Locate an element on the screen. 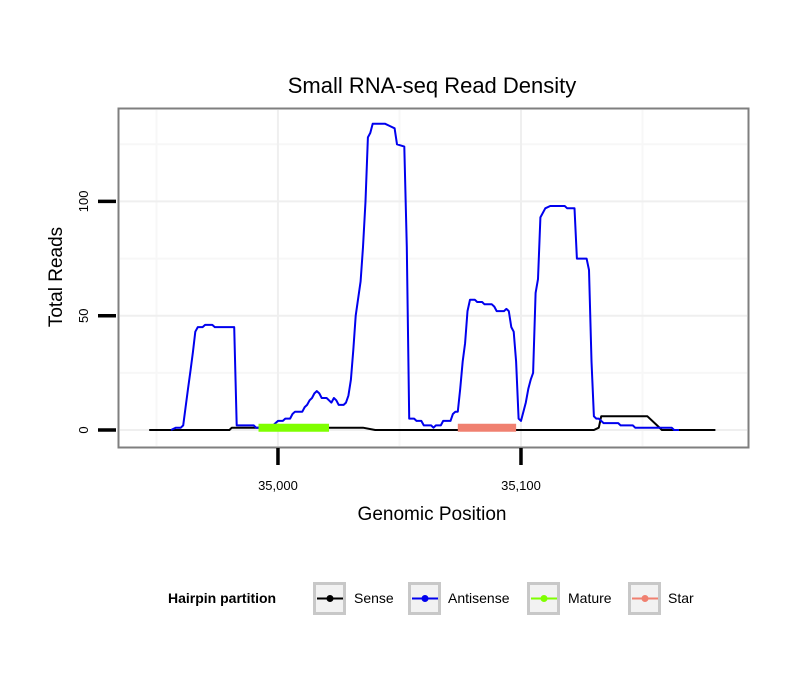 This screenshot has height=690, width=810. legend-label-antisense: Antisense is located at coordinates (479, 598).